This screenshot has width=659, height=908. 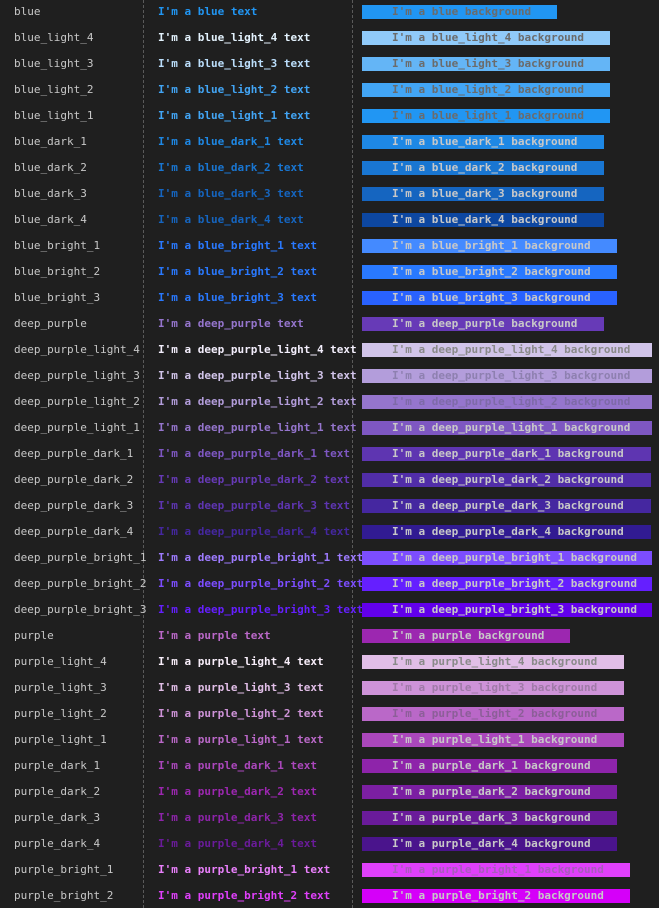 I want to click on foreground-sample: I'm a deep_purple_light_4 text, so click(x=257, y=349).